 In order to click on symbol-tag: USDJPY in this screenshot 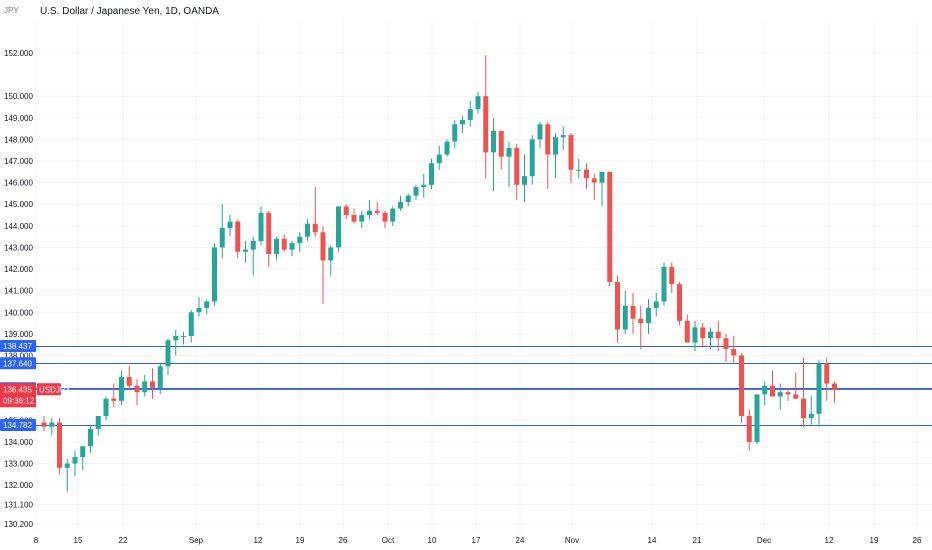, I will do `click(54, 389)`.